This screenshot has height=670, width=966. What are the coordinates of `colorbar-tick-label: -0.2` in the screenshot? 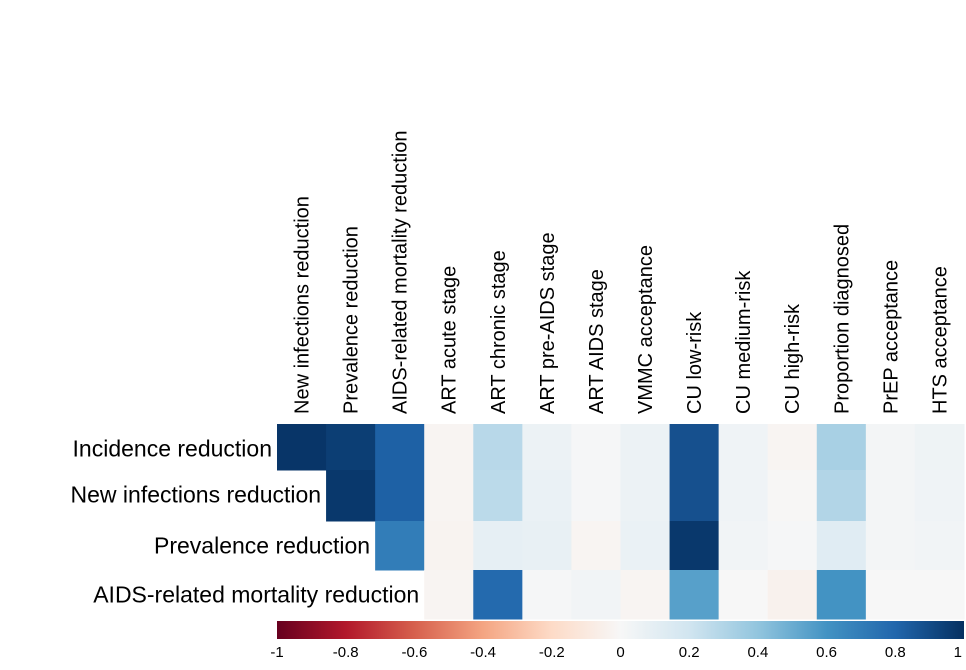 It's located at (552, 652).